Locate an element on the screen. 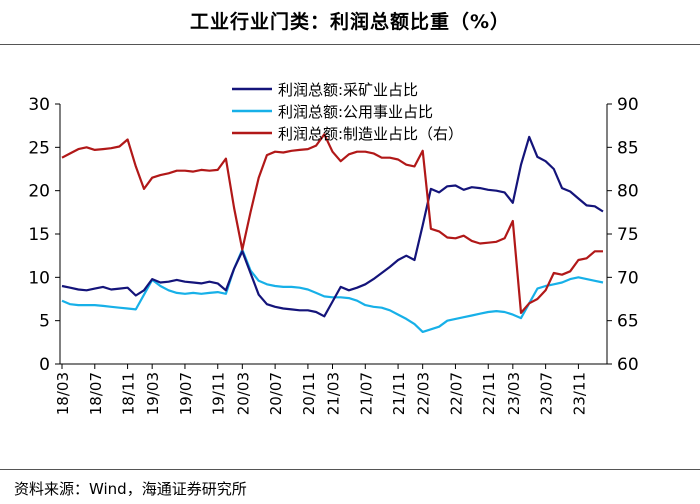 Image resolution: width=700 pixels, height=504 pixels. x-tick-label: 20/03 is located at coordinates (243, 393).